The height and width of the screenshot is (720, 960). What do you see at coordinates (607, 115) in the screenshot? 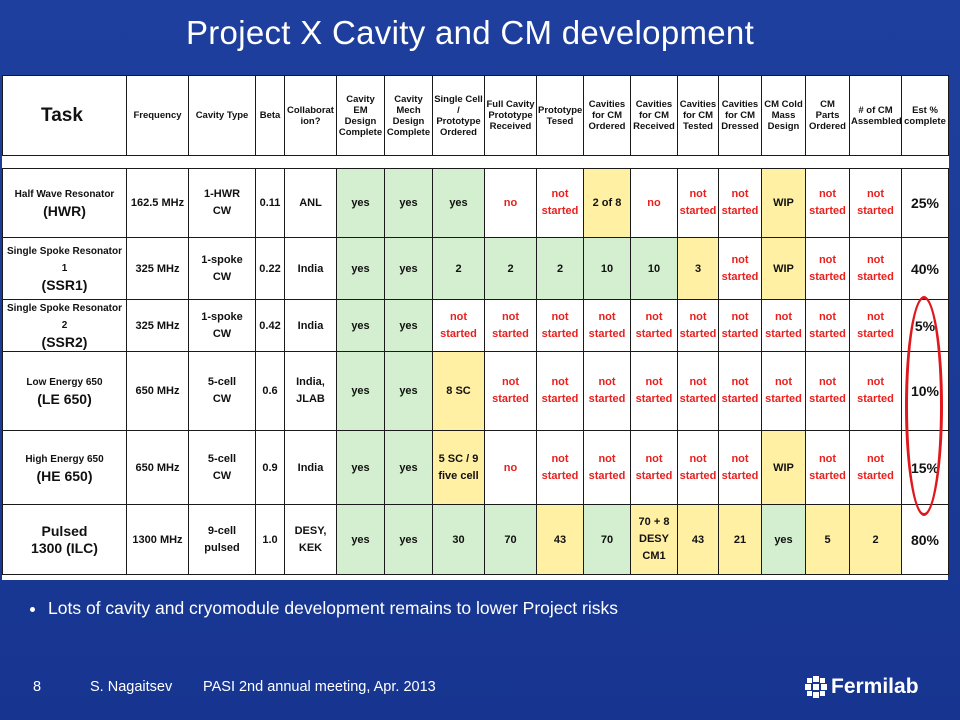
I see `column-header-10: Cavities for CM Ordered` at bounding box center [607, 115].